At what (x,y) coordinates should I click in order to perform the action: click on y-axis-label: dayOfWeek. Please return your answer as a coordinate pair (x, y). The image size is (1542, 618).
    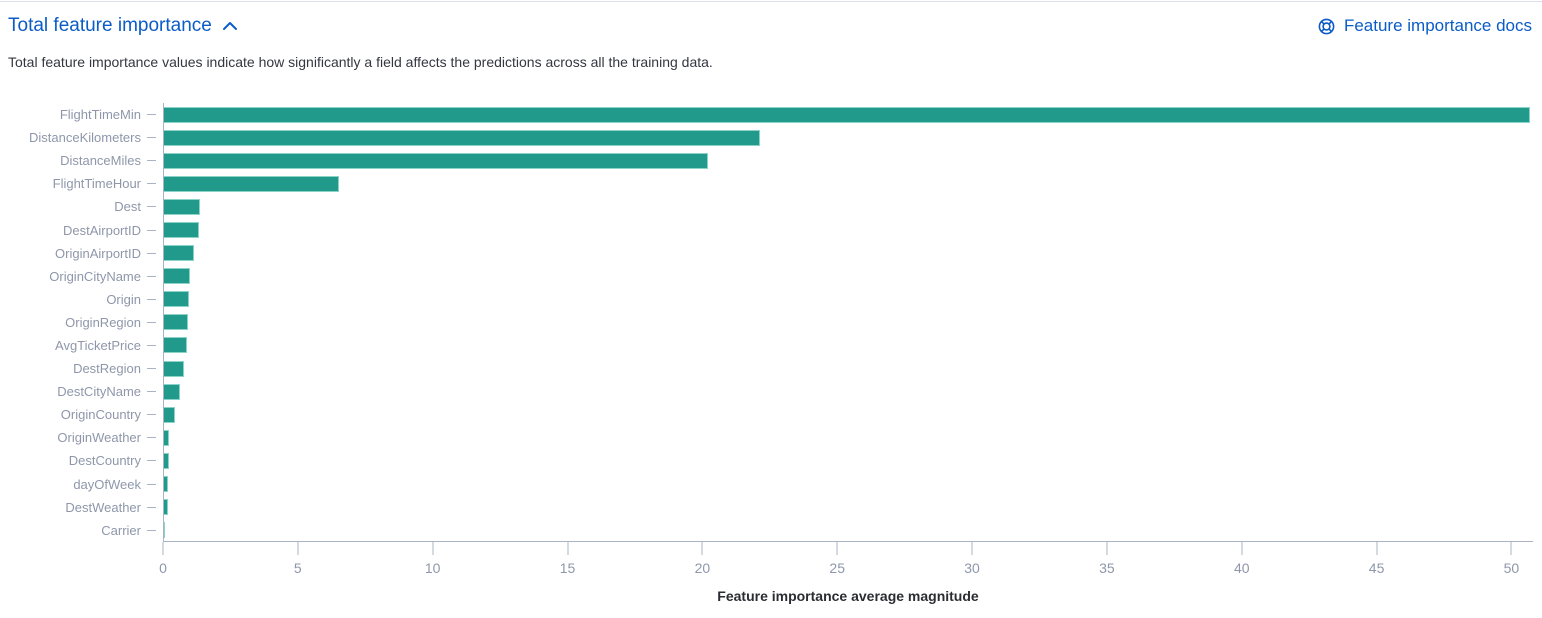
    Looking at the image, I should click on (107, 484).